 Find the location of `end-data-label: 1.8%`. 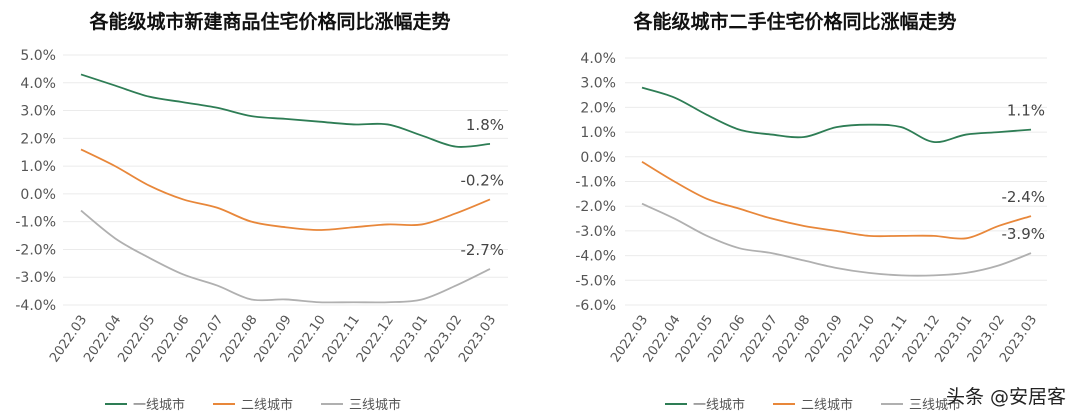

end-data-label: 1.8% is located at coordinates (485, 125).